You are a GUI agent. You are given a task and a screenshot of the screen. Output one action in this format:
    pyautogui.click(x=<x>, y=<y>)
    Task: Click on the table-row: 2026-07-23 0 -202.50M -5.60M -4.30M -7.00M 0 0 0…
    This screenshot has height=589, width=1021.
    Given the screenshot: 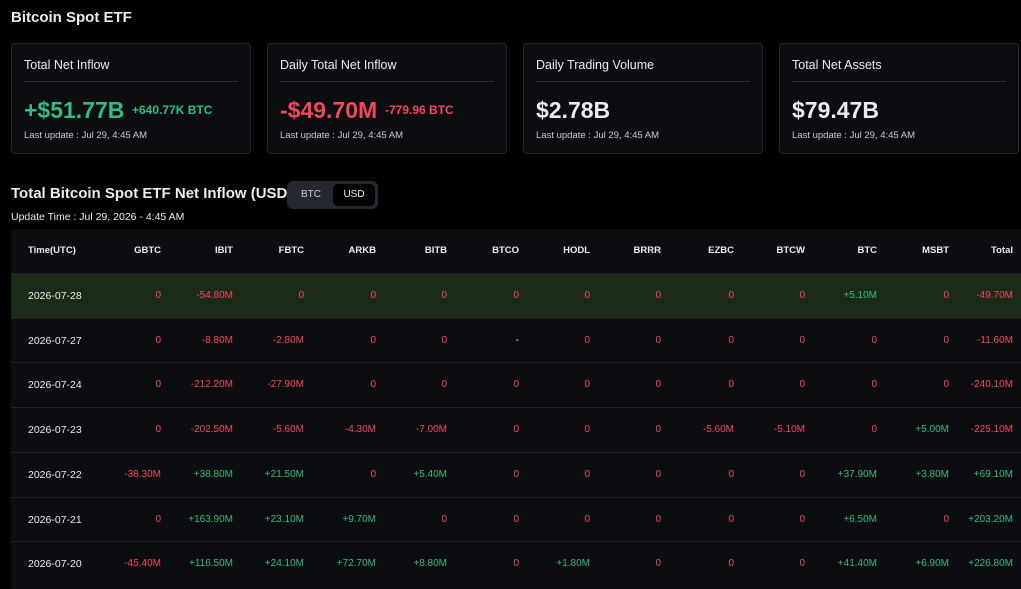 What is the action you would take?
    pyautogui.click(x=516, y=429)
    